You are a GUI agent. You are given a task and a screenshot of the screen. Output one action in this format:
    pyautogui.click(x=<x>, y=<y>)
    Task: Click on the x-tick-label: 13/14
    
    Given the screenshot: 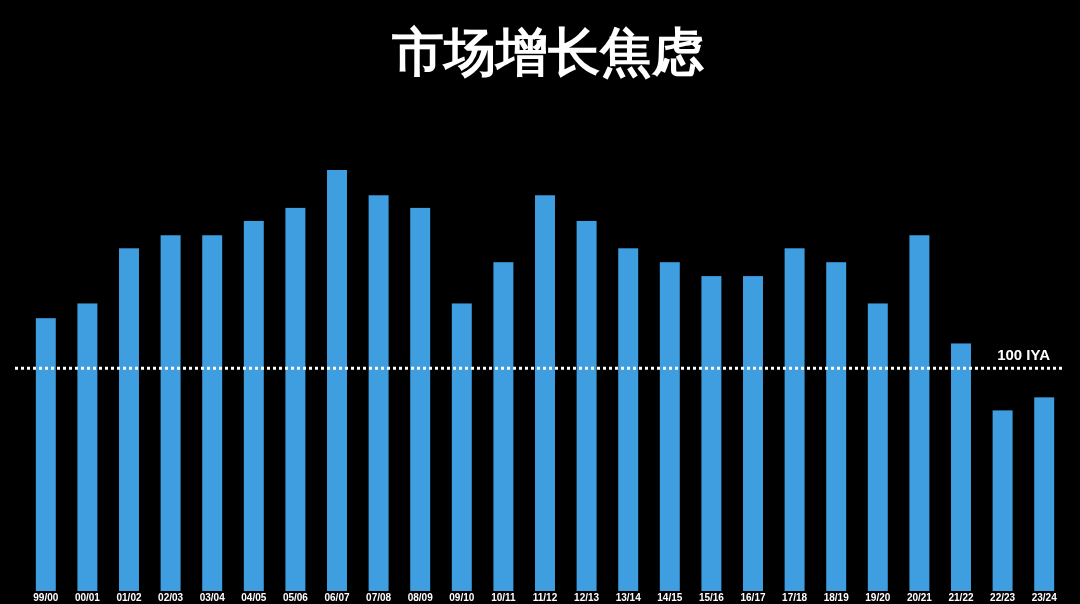 What is the action you would take?
    pyautogui.click(x=628, y=597)
    